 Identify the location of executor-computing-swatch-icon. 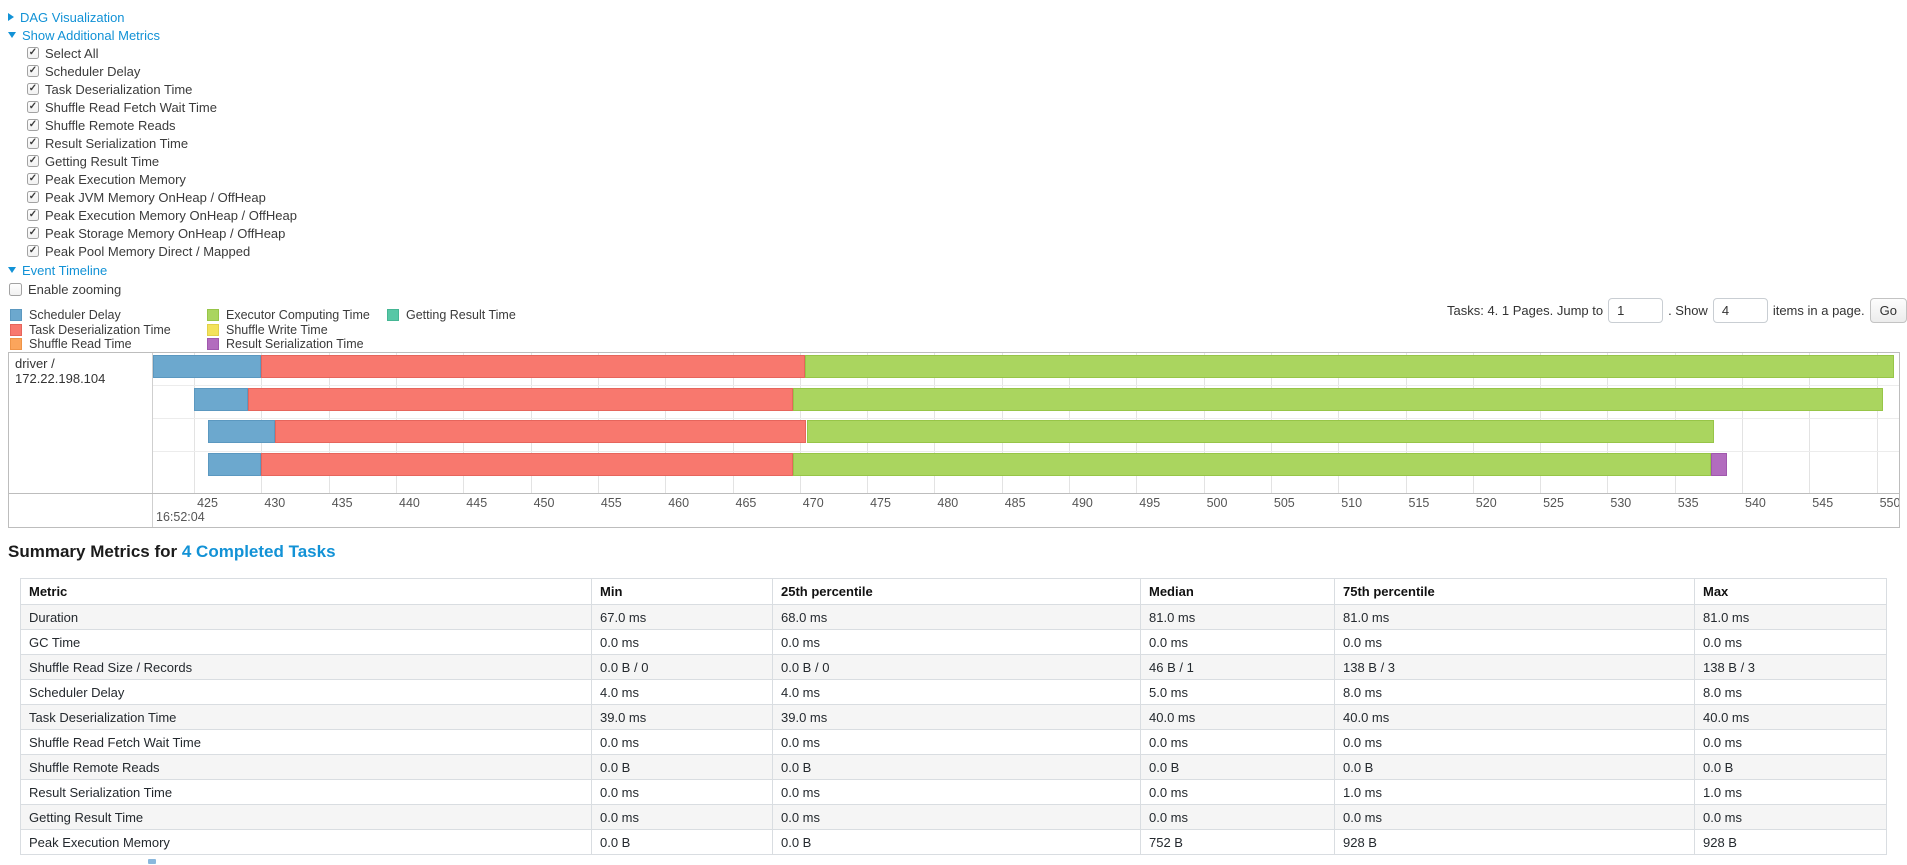
(213, 315).